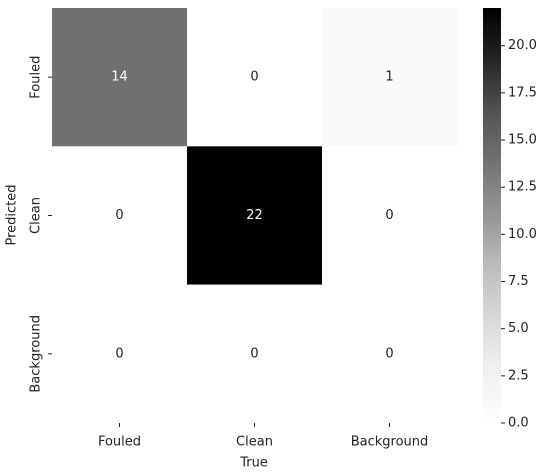 This screenshot has width=550, height=474. I want to click on colorbar-tick-label: 10.0, so click(522, 234).